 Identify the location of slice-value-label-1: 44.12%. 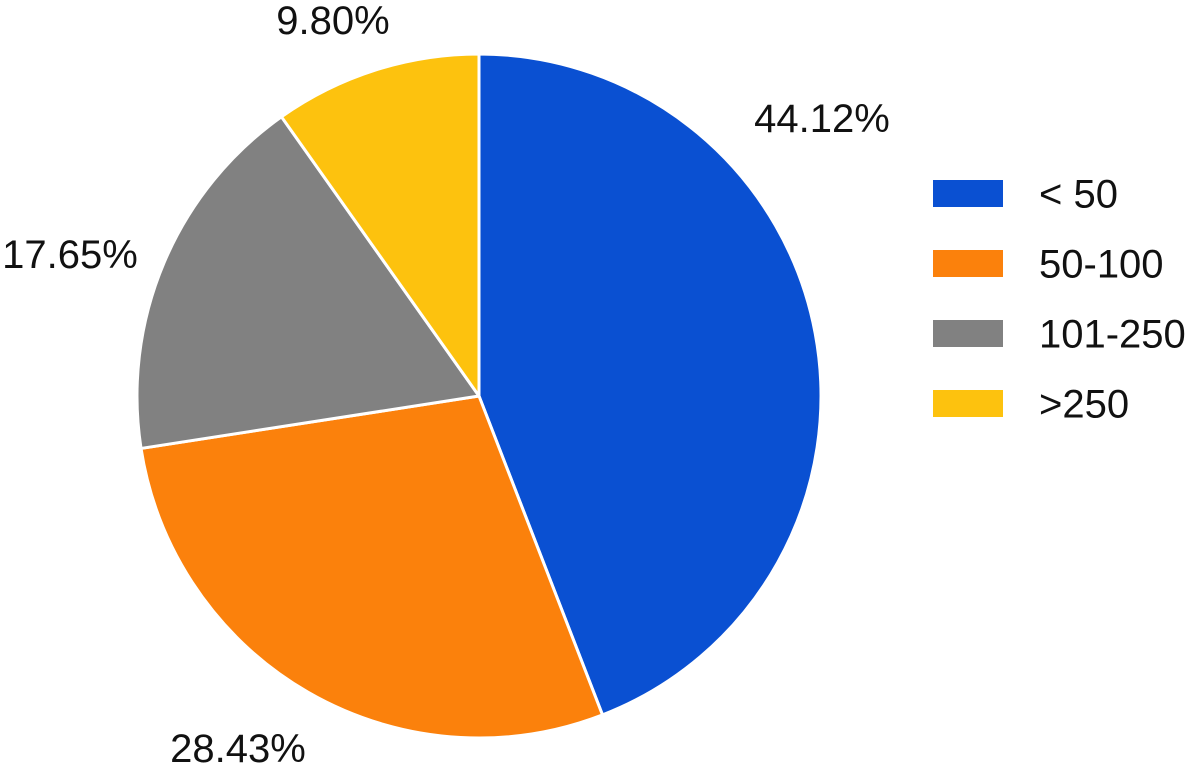
(822, 119).